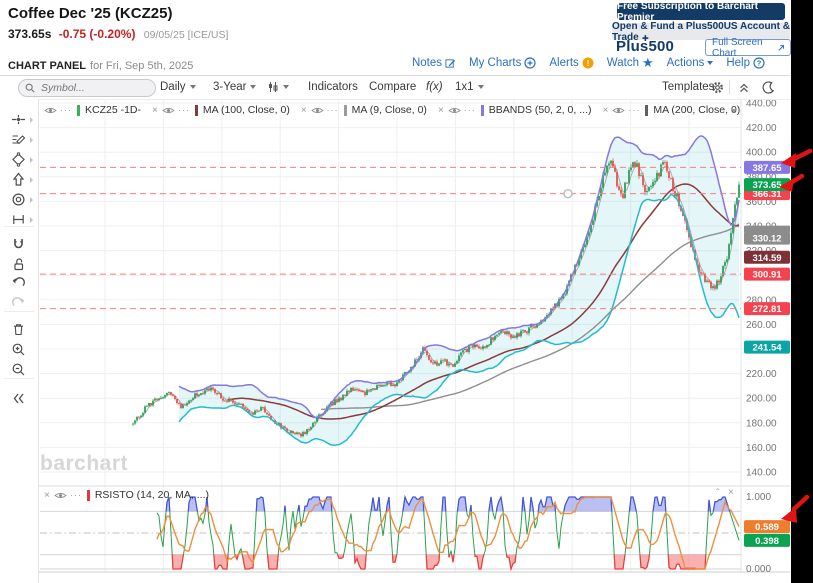 The width and height of the screenshot is (813, 583). What do you see at coordinates (19, 305) in the screenshot?
I see `redo-icon` at bounding box center [19, 305].